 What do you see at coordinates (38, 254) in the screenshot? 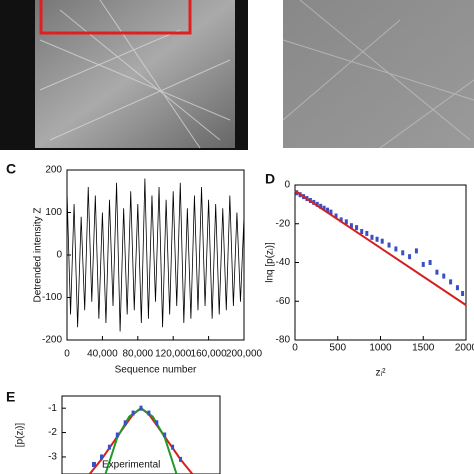
I see `y-axis-label: Detrended intensity Z` at bounding box center [38, 254].